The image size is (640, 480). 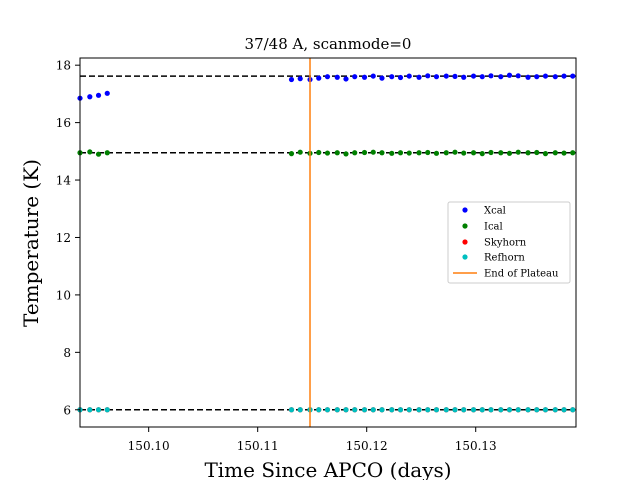 I want to click on y-tick-label: 18, so click(x=63, y=66).